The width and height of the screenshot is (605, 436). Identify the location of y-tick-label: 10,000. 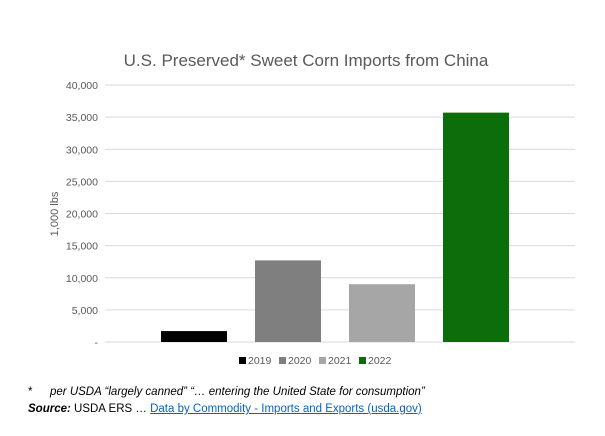
(82, 279).